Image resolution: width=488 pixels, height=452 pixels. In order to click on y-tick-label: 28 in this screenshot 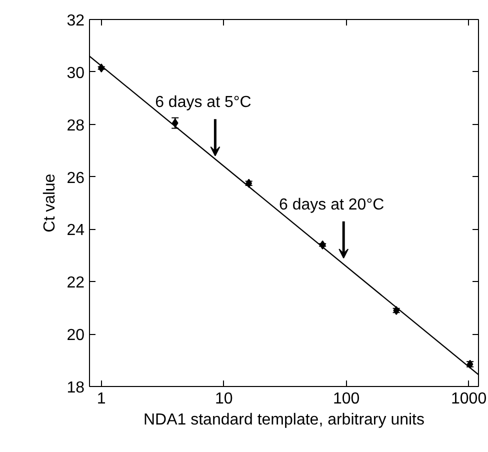, I will do `click(75, 125)`.